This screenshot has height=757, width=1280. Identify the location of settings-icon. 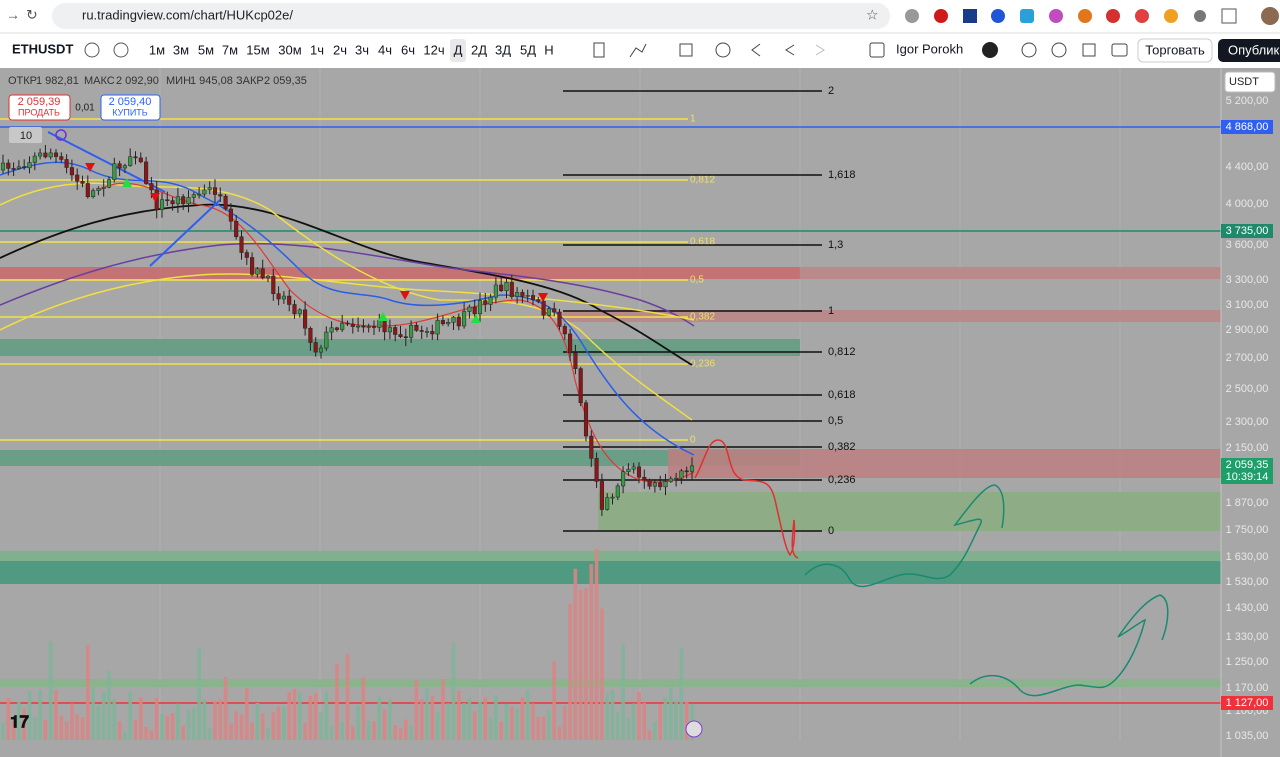
(1059, 50).